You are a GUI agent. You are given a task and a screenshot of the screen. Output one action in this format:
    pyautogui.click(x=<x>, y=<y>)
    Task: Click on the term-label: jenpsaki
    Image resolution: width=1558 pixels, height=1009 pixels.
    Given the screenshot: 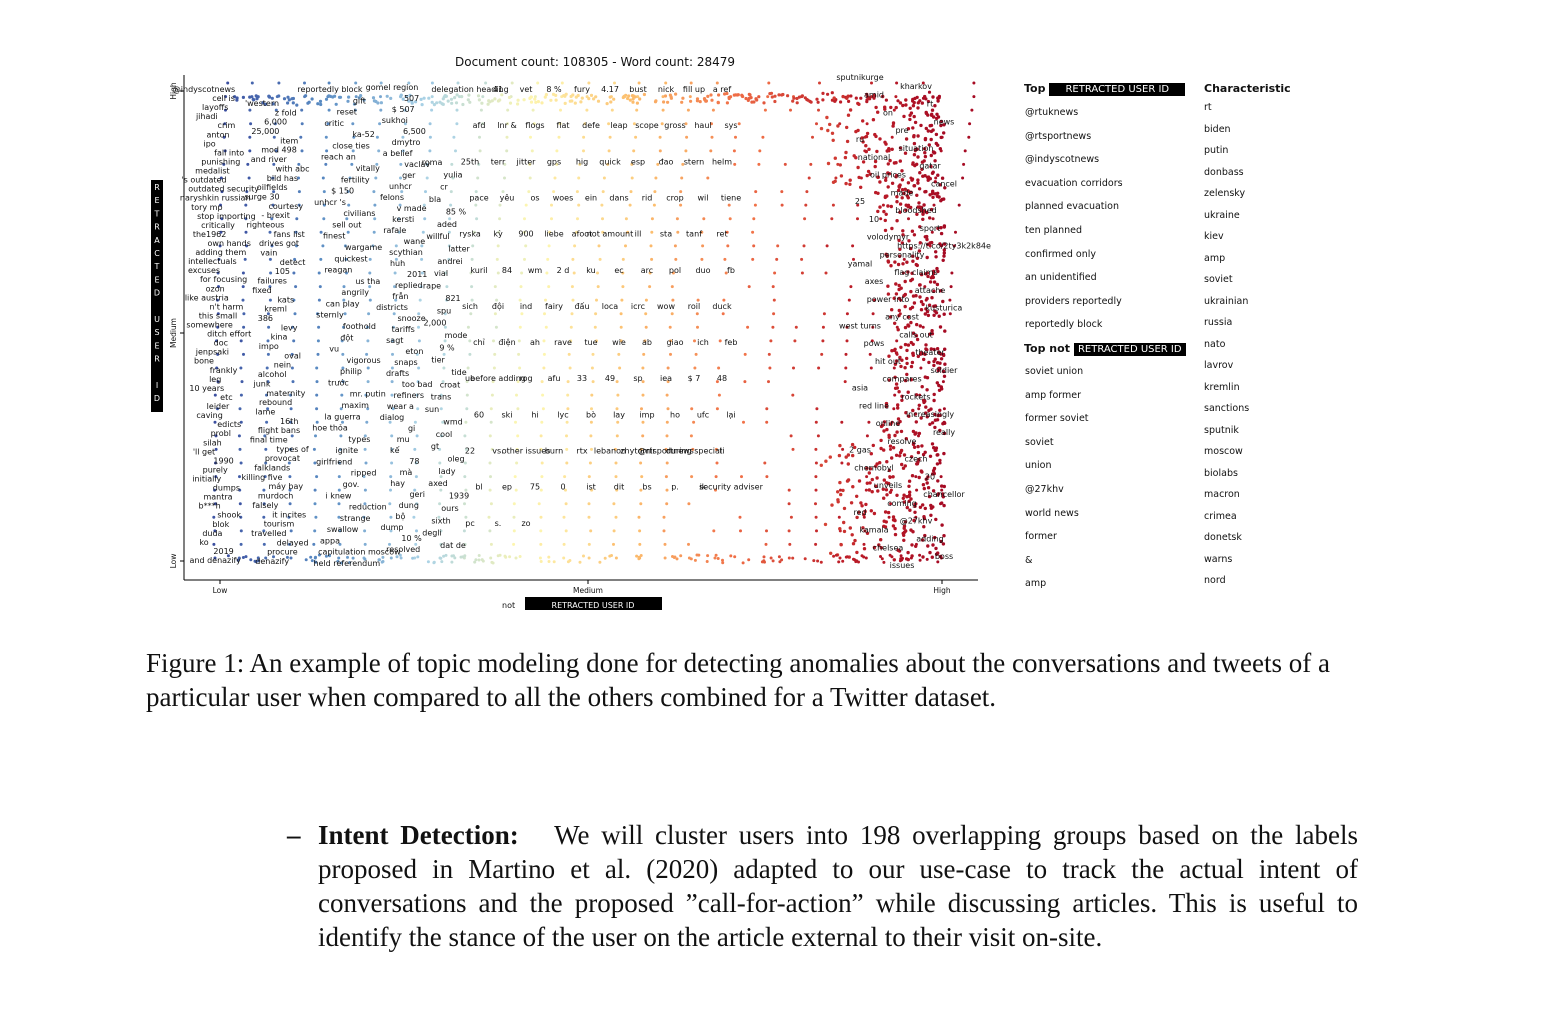 What is the action you would take?
    pyautogui.click(x=212, y=352)
    